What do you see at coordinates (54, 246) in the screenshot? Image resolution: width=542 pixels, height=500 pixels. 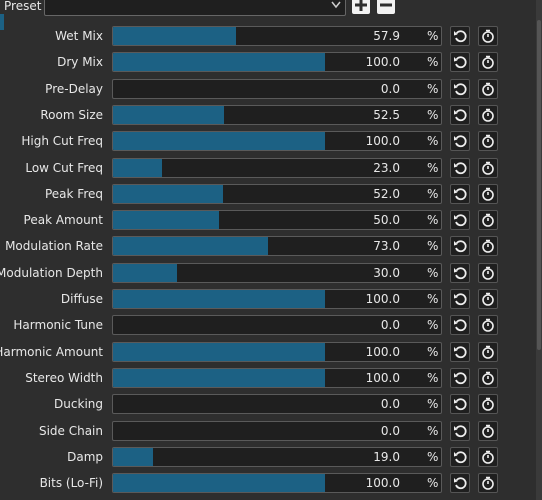 I see `param-label: Modulation Rate` at bounding box center [54, 246].